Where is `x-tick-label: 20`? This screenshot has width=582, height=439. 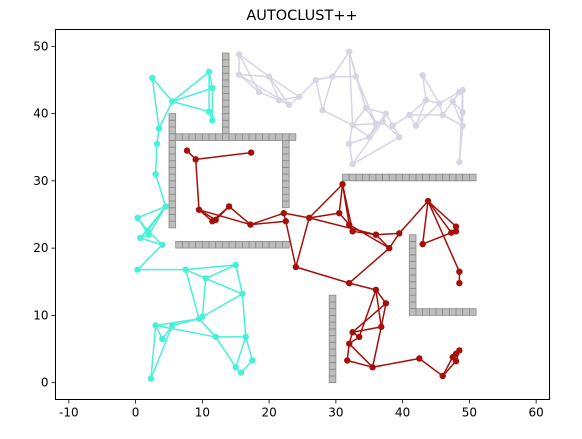
x-tick-label: 20 is located at coordinates (268, 413).